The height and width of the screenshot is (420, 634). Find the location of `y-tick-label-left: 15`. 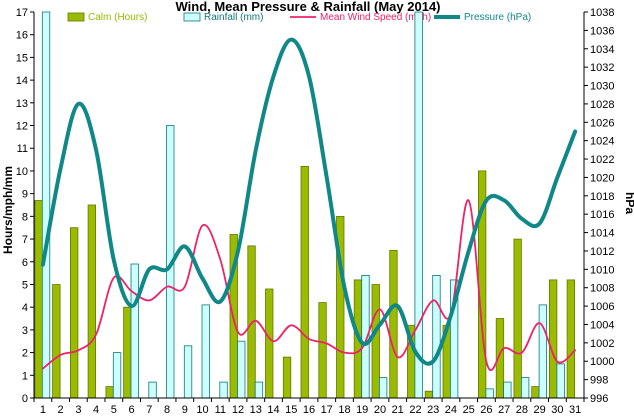

y-tick-label-left: 15 is located at coordinates (22, 58).